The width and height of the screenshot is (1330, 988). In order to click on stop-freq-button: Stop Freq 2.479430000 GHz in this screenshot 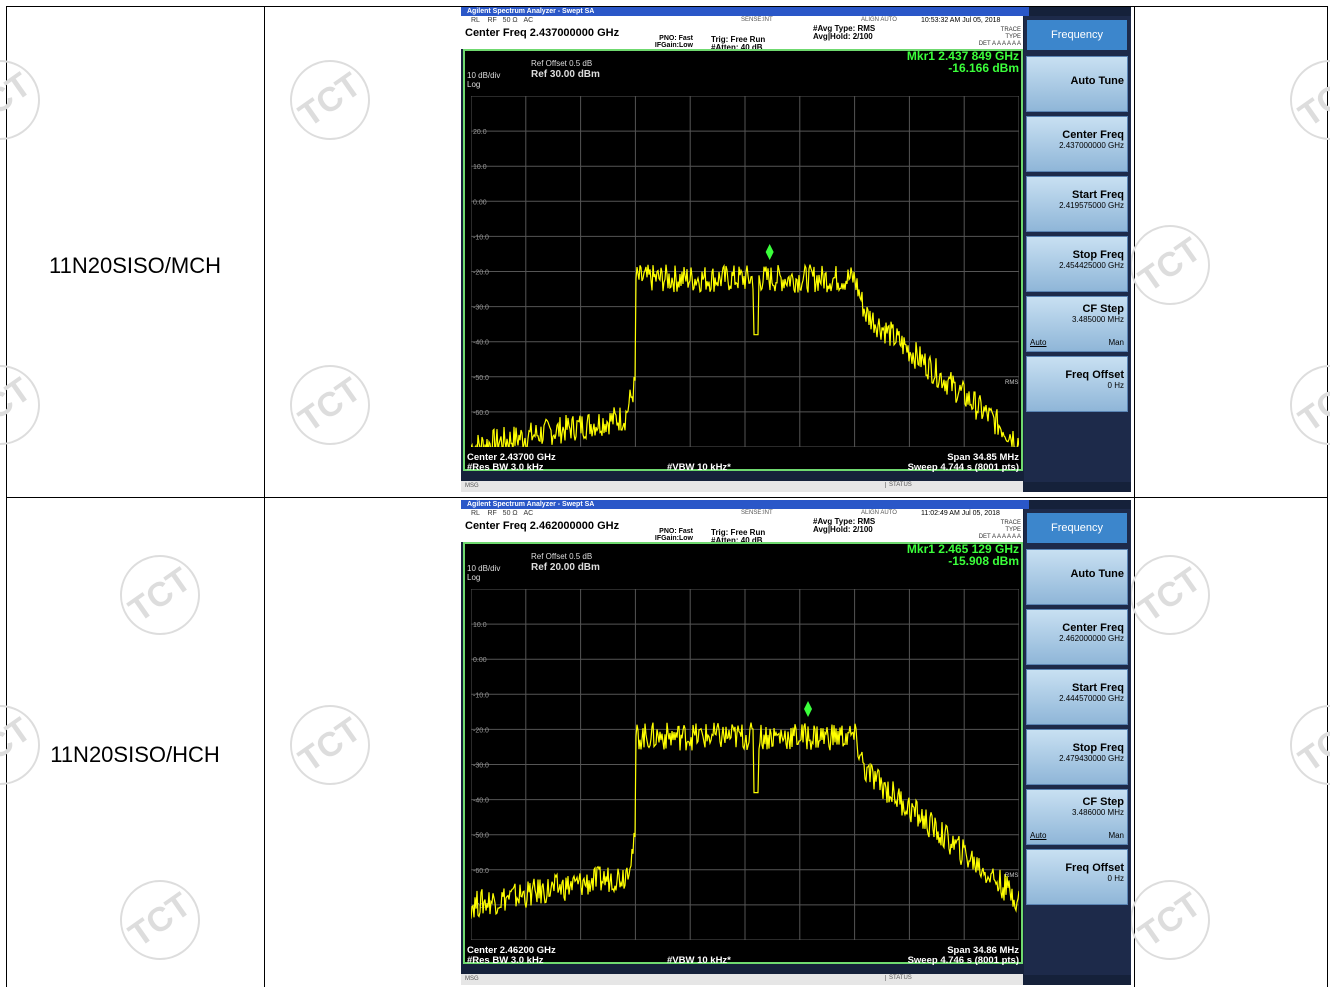, I will do `click(1077, 757)`.